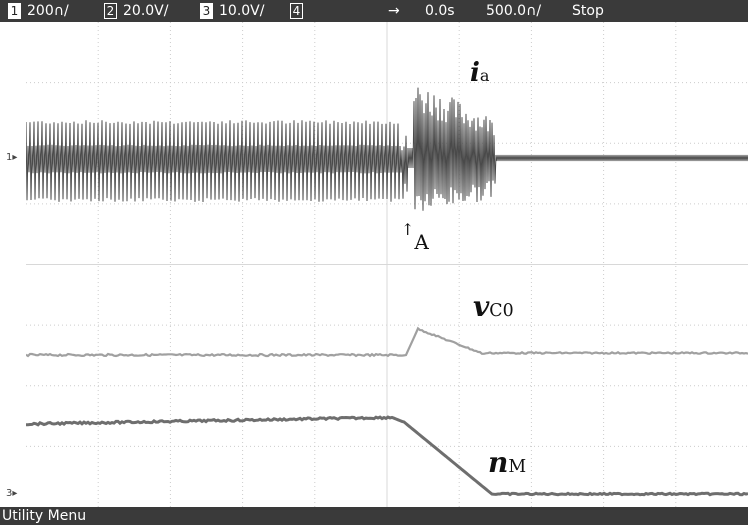 The height and width of the screenshot is (525, 748). What do you see at coordinates (387, 342) in the screenshot?
I see `trace-vc0` at bounding box center [387, 342].